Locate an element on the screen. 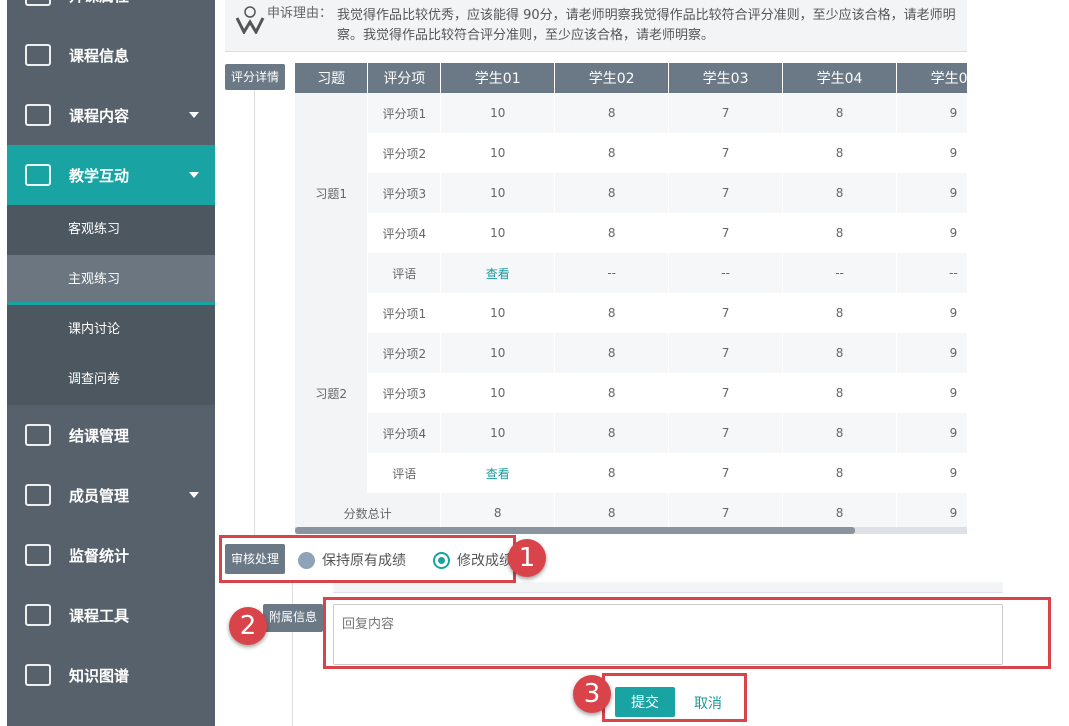  users-icon is located at coordinates (38, 495).